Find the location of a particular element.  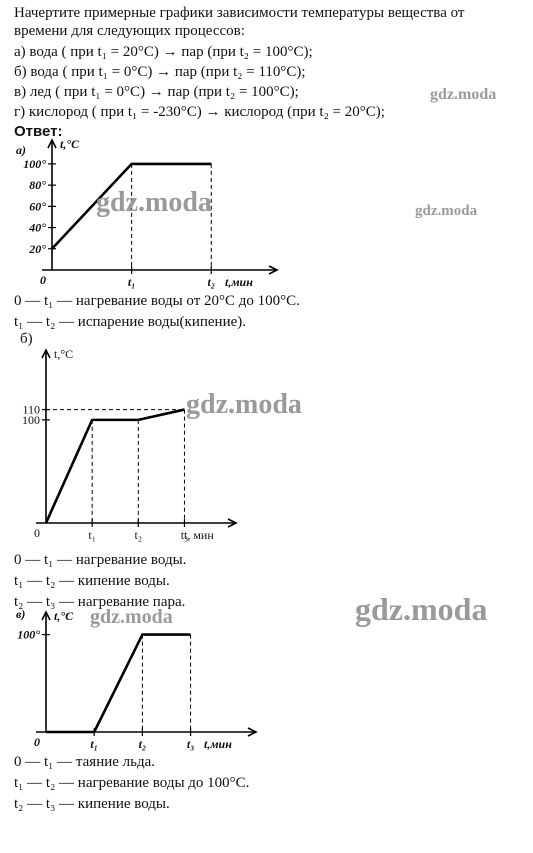

y-tick-label: 80° is located at coordinates (37, 185).